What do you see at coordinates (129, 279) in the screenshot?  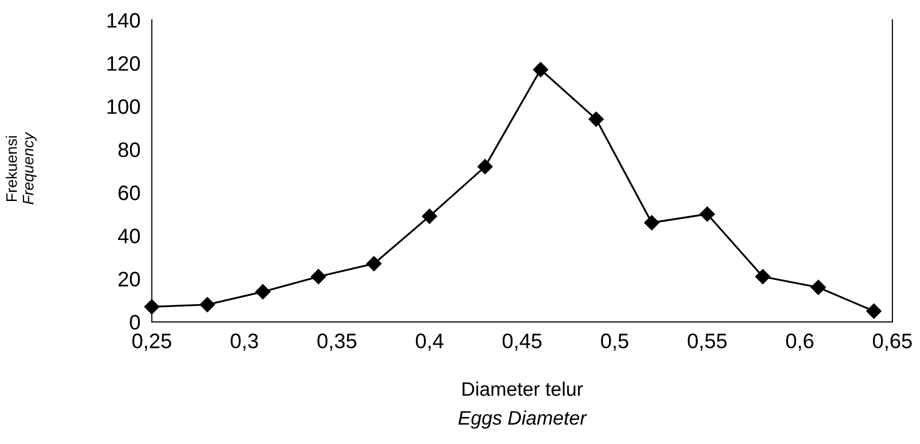 I see `y-tick-label: 20` at bounding box center [129, 279].